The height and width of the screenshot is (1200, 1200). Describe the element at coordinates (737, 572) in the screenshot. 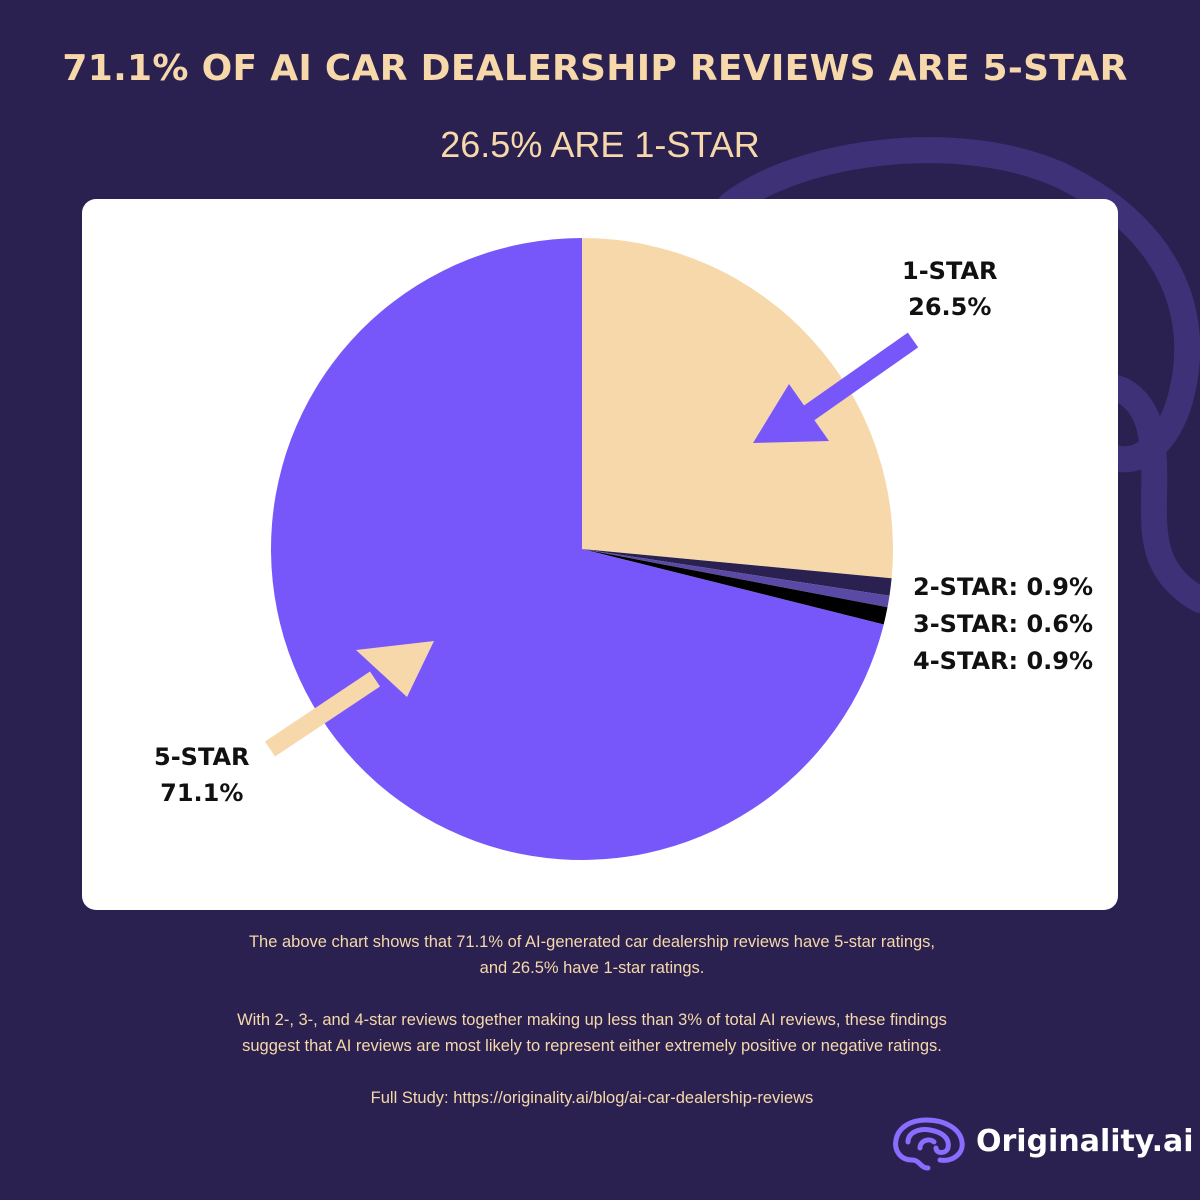

I see `pie-slice-2-star` at that location.